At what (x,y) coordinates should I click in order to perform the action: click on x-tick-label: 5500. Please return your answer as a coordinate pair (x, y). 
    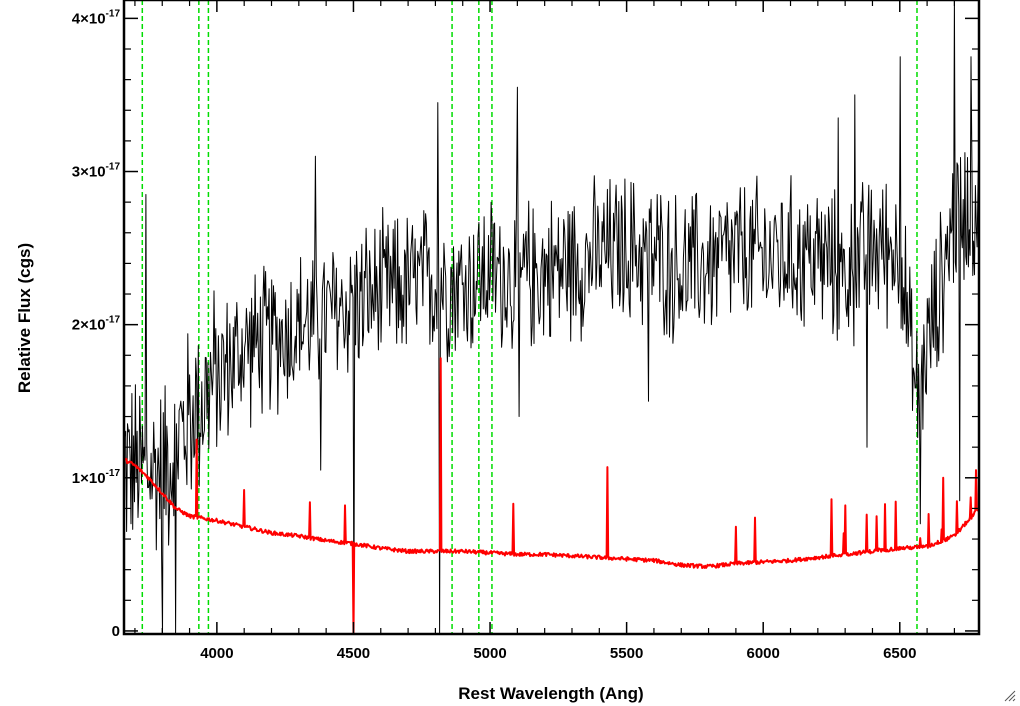
    Looking at the image, I should click on (626, 653).